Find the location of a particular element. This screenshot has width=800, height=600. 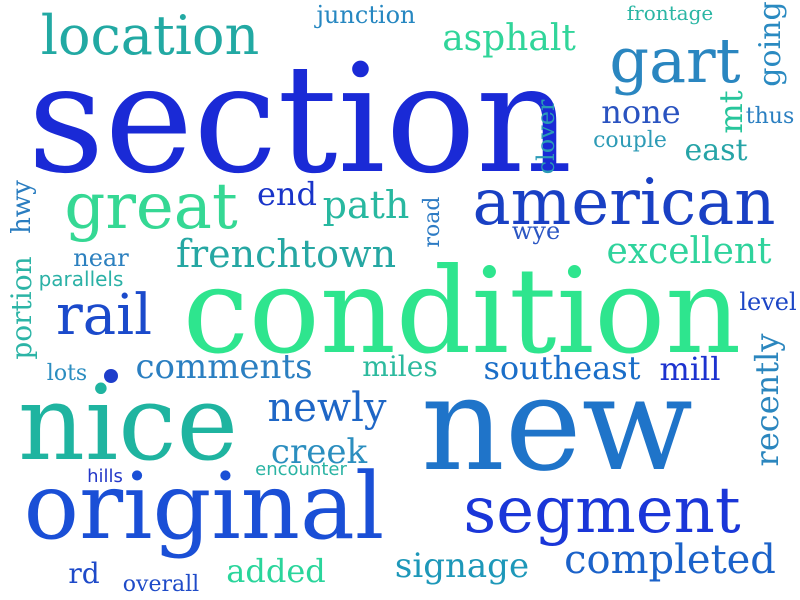

word-road: road is located at coordinates (432, 222).